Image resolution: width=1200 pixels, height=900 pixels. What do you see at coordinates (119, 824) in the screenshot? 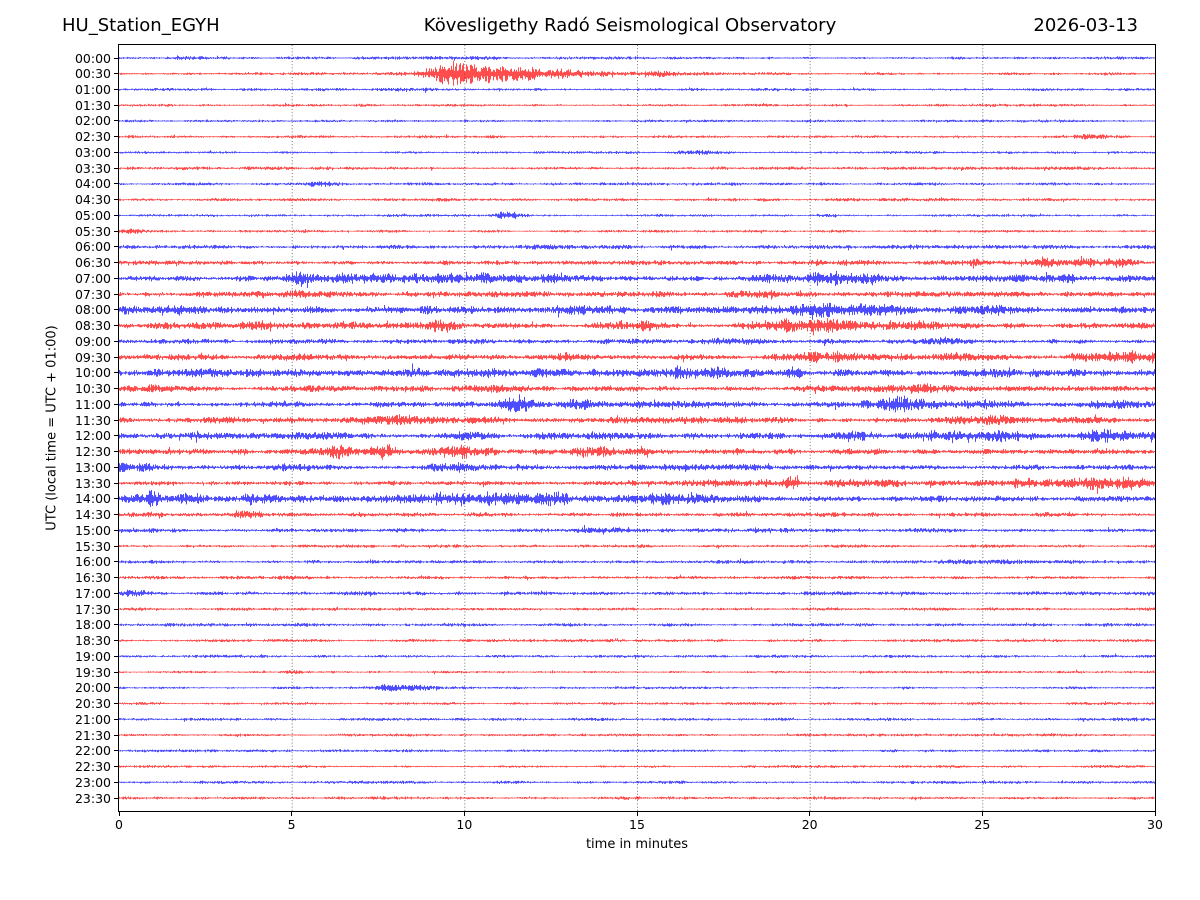
I see `x-tick-label: 0` at bounding box center [119, 824].